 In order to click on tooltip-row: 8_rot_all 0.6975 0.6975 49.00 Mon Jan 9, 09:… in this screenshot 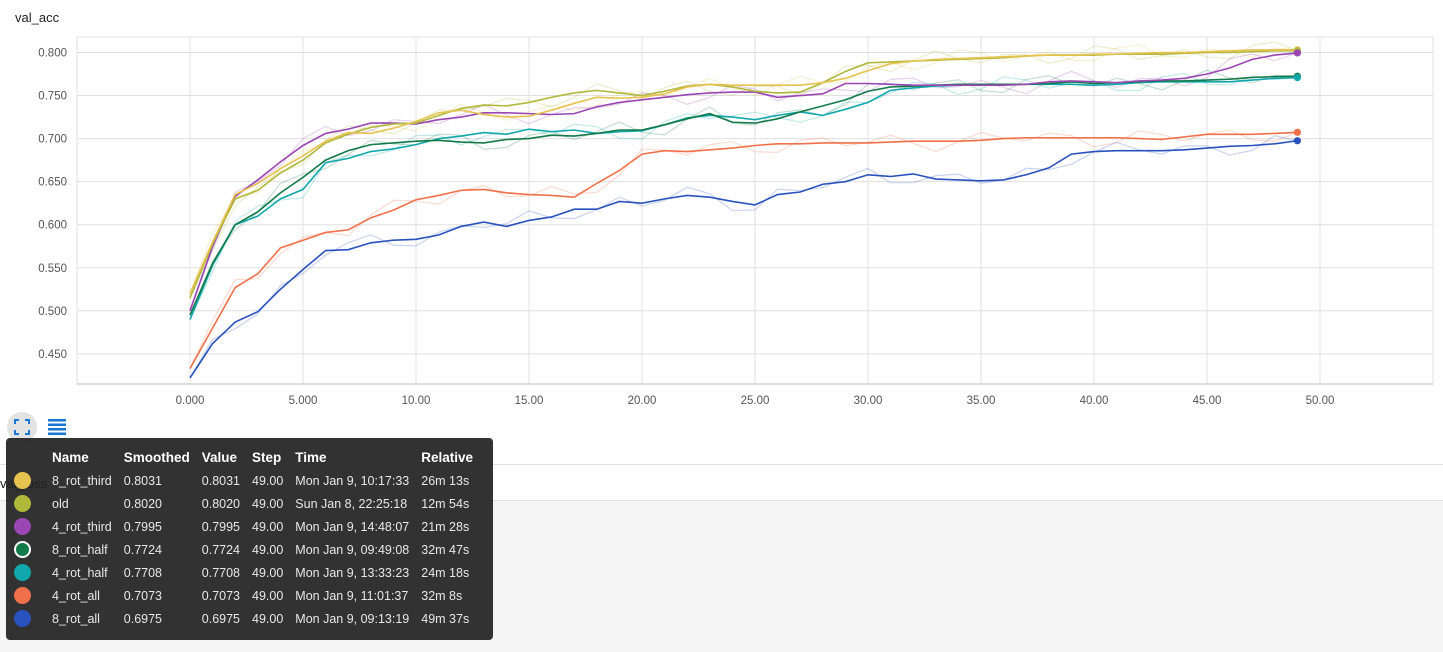, I will do `click(249, 618)`.